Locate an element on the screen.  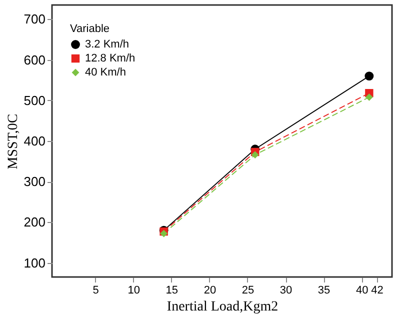
legend-label: 12.8 Km/h is located at coordinates (110, 58).